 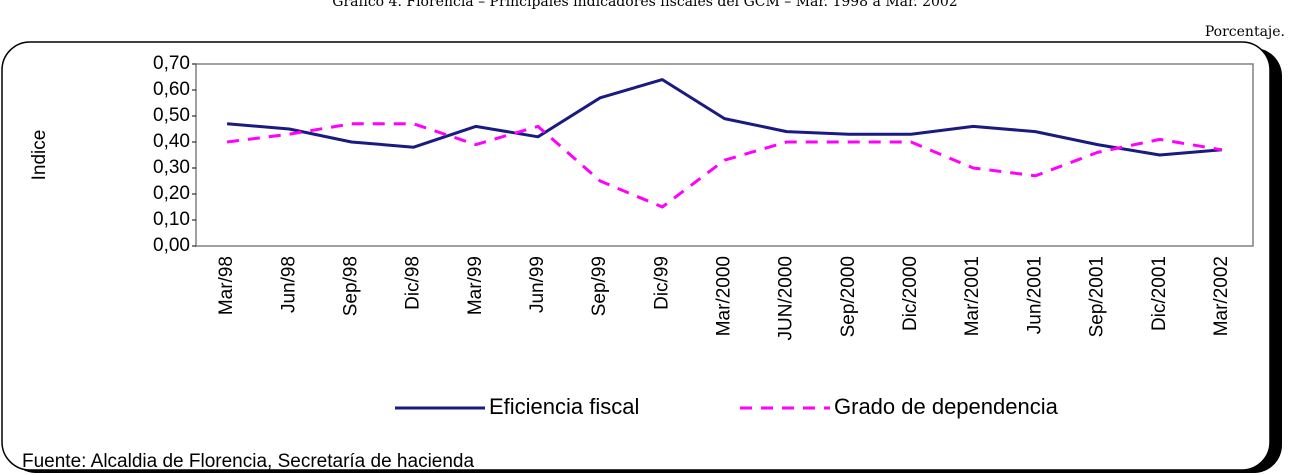 I want to click on x-tick-label: Dic/2000, so click(x=910, y=293).